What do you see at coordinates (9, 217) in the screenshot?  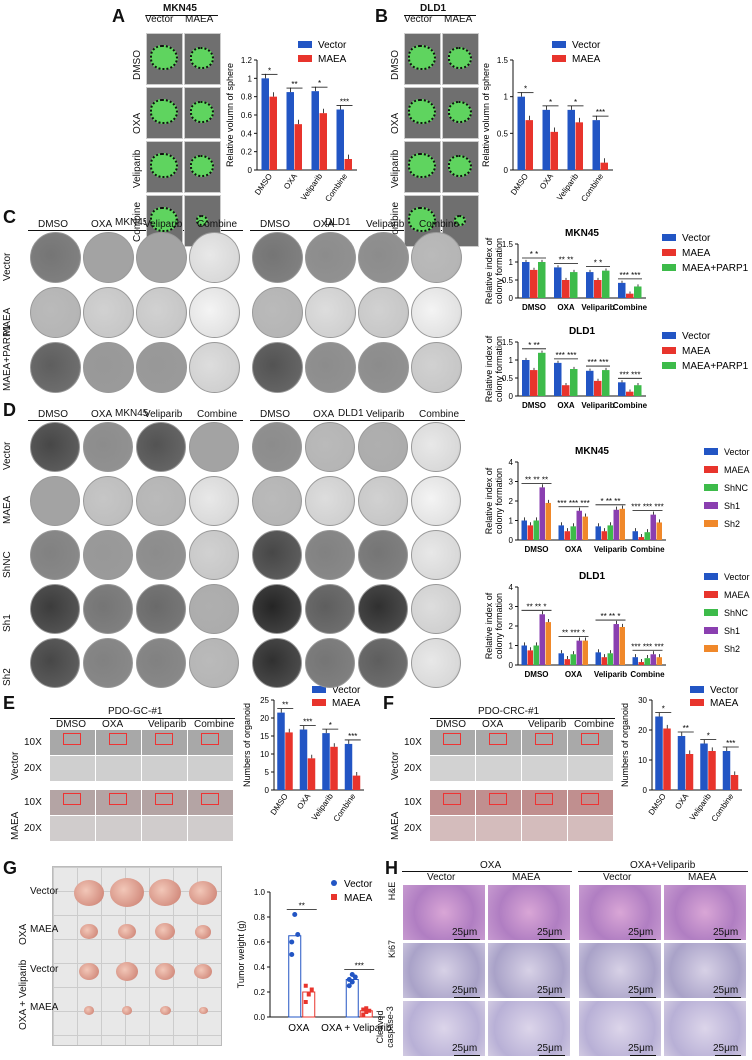 I see `panel-label-c: C` at bounding box center [9, 217].